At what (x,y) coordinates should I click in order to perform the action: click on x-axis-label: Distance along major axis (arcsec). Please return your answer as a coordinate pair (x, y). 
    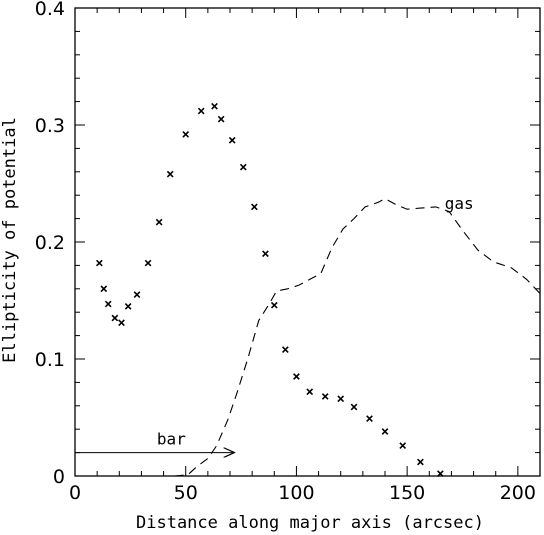
    Looking at the image, I should click on (310, 523).